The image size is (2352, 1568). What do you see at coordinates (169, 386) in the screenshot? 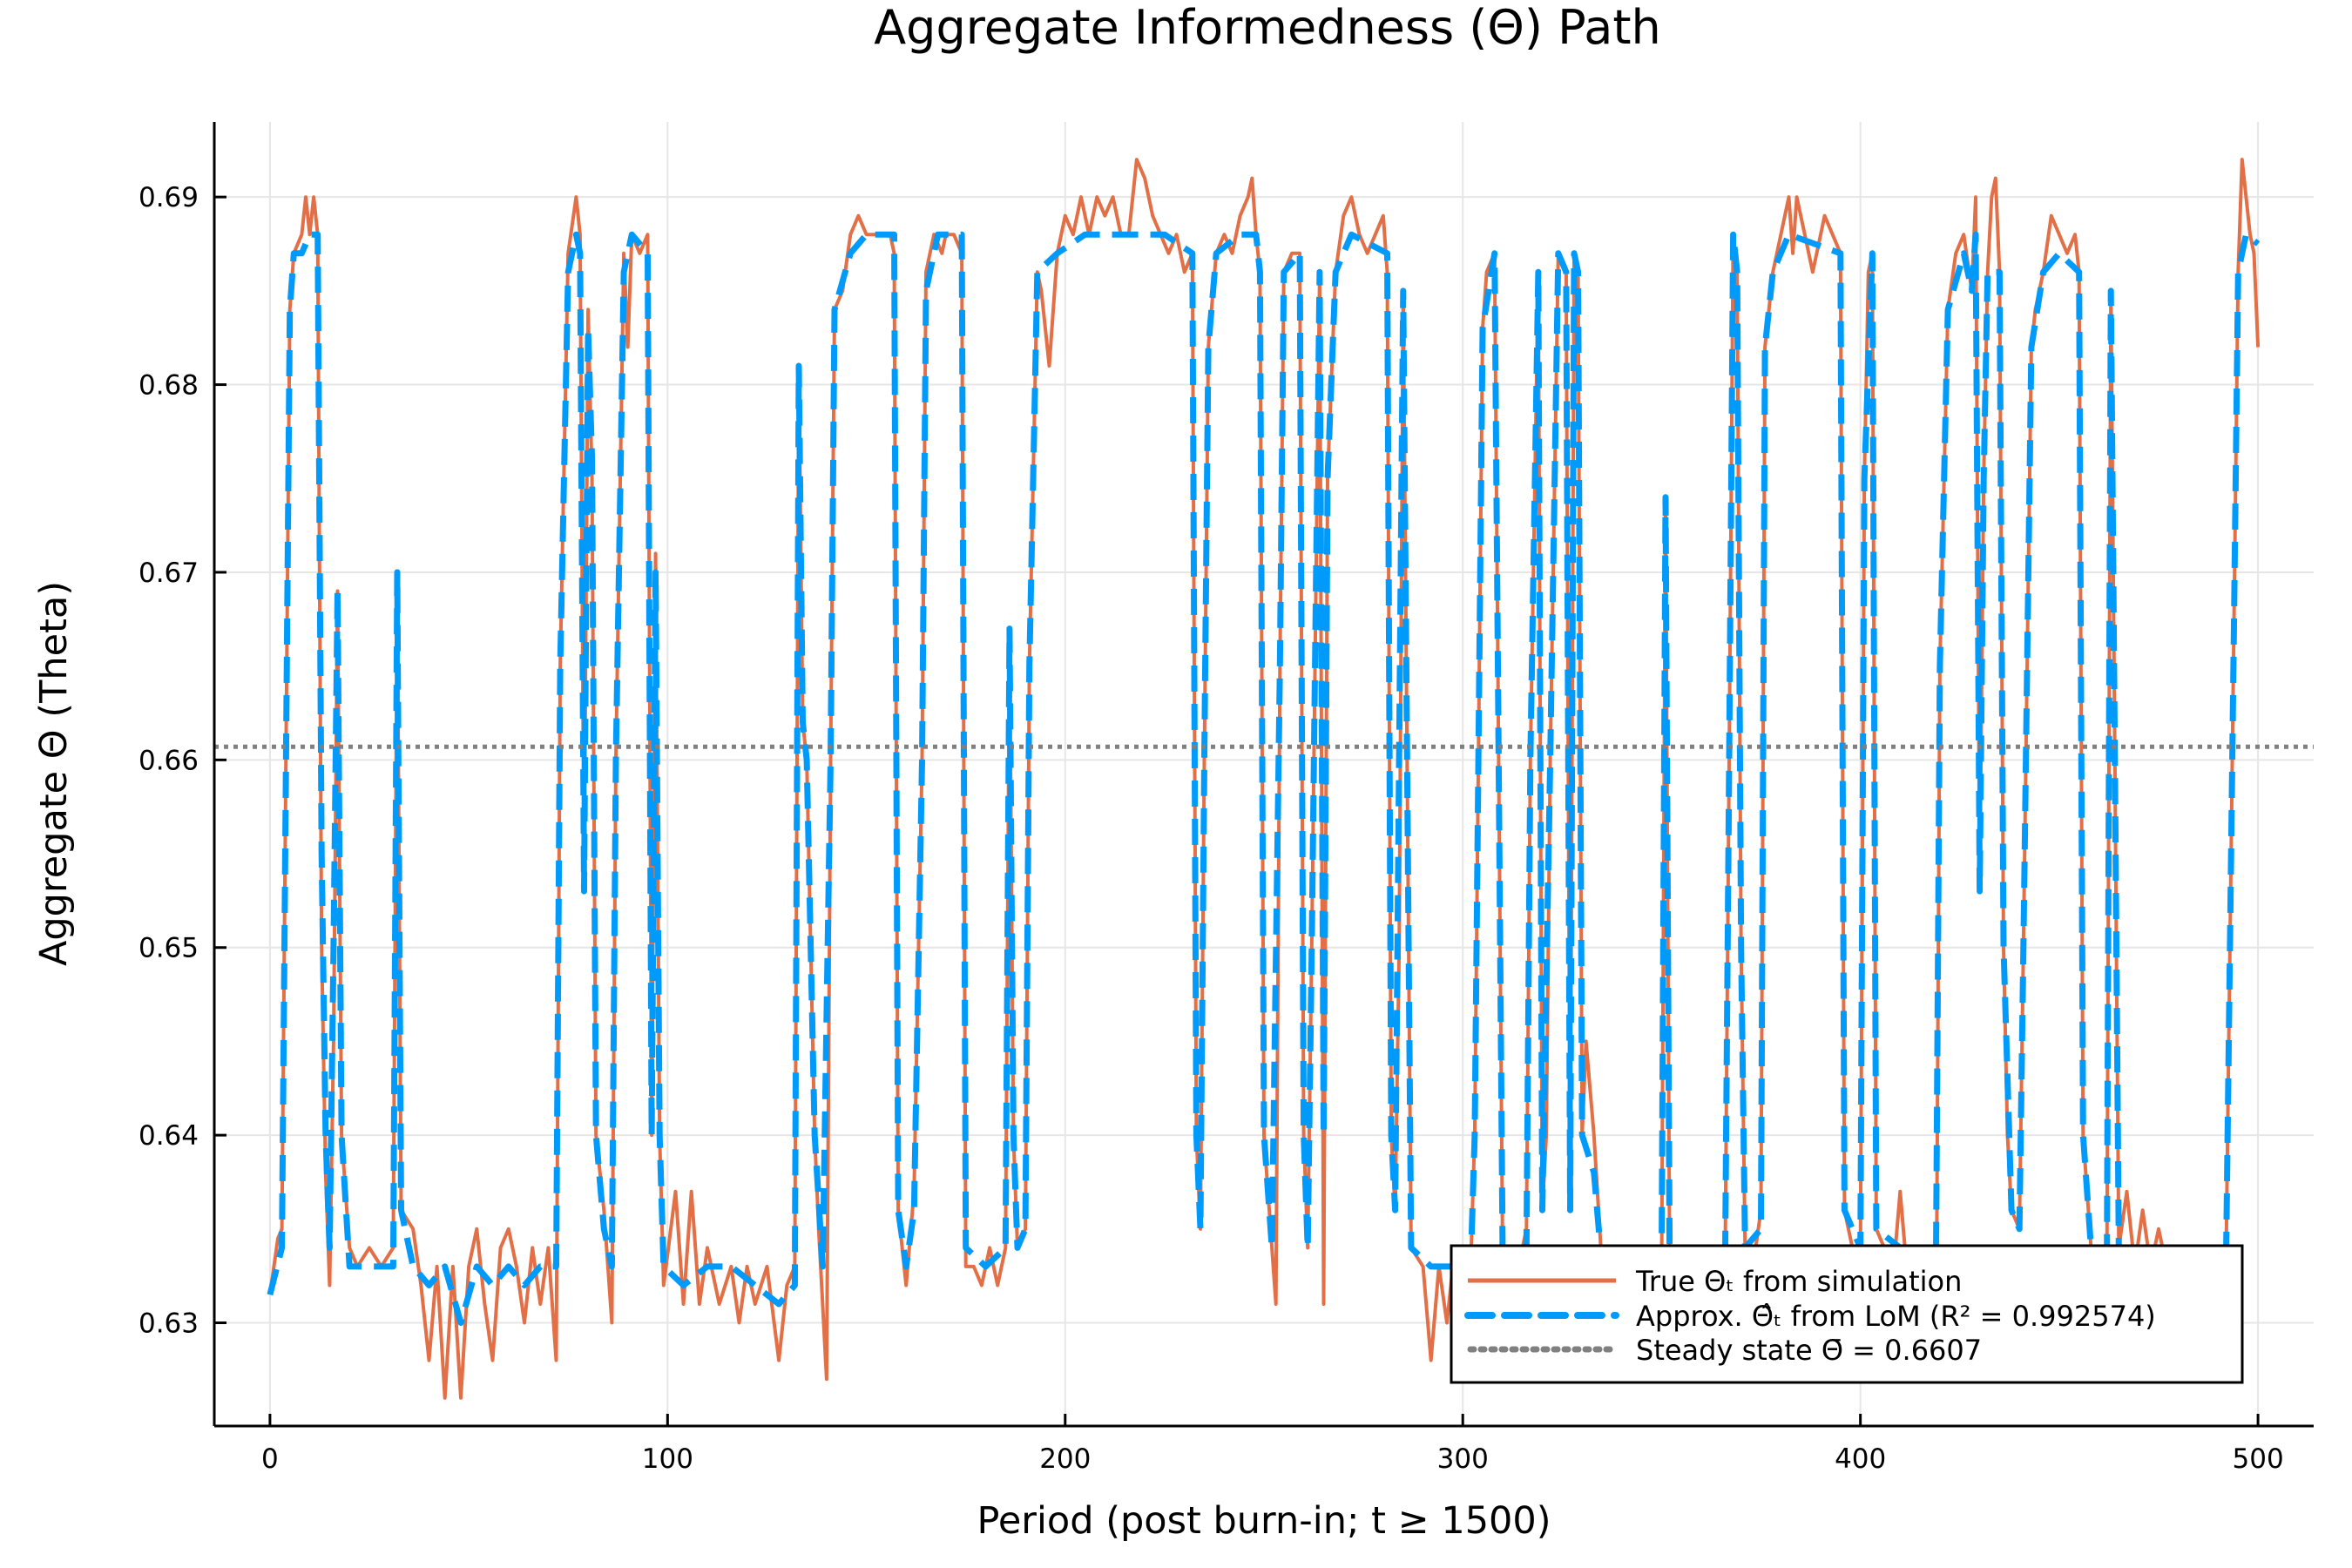
I see `y-tick-label: 0.68` at bounding box center [169, 386].